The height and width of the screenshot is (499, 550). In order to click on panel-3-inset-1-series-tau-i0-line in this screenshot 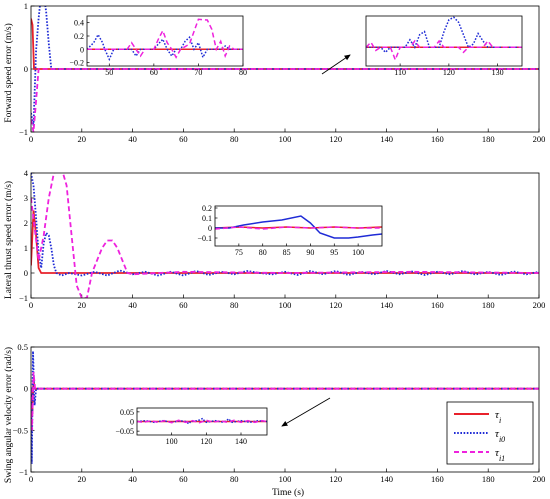, I will do `click(202, 421)`.